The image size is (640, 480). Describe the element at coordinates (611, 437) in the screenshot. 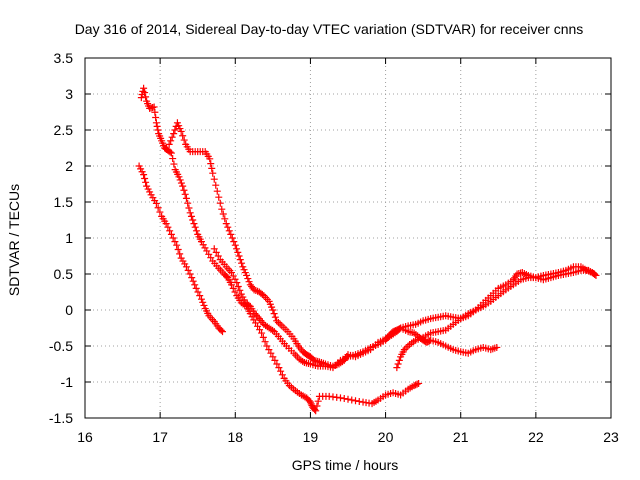

I see `x-tick-label: 23` at that location.